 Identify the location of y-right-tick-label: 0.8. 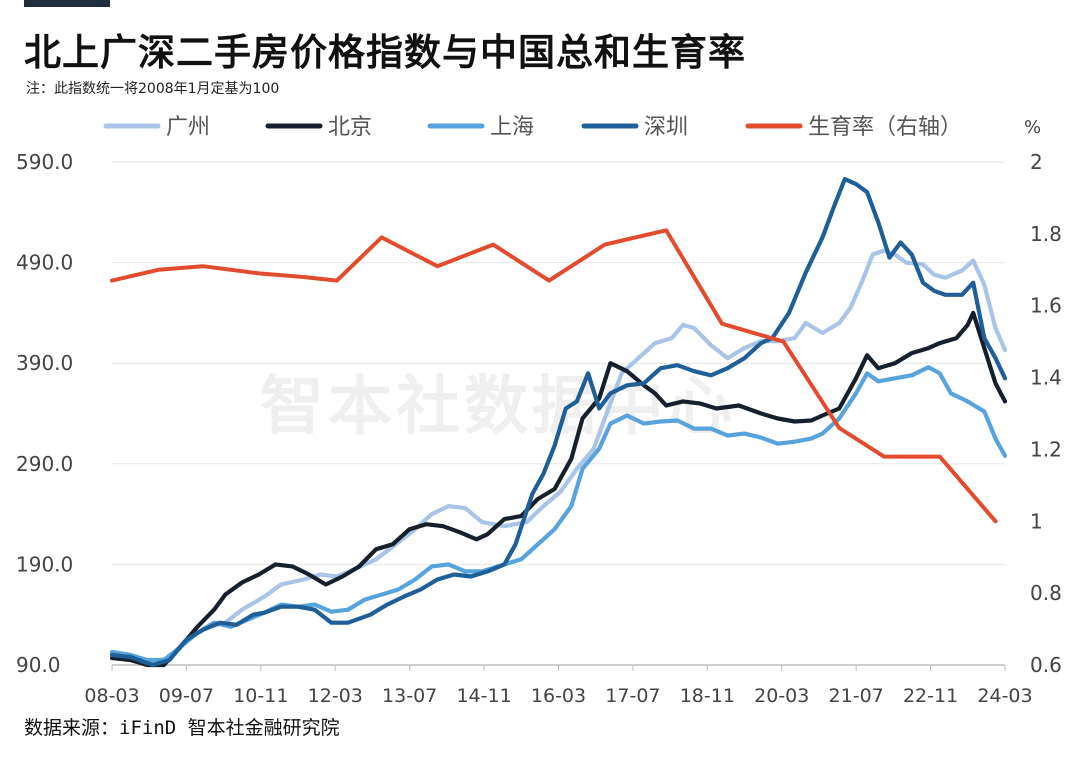
(1046, 593).